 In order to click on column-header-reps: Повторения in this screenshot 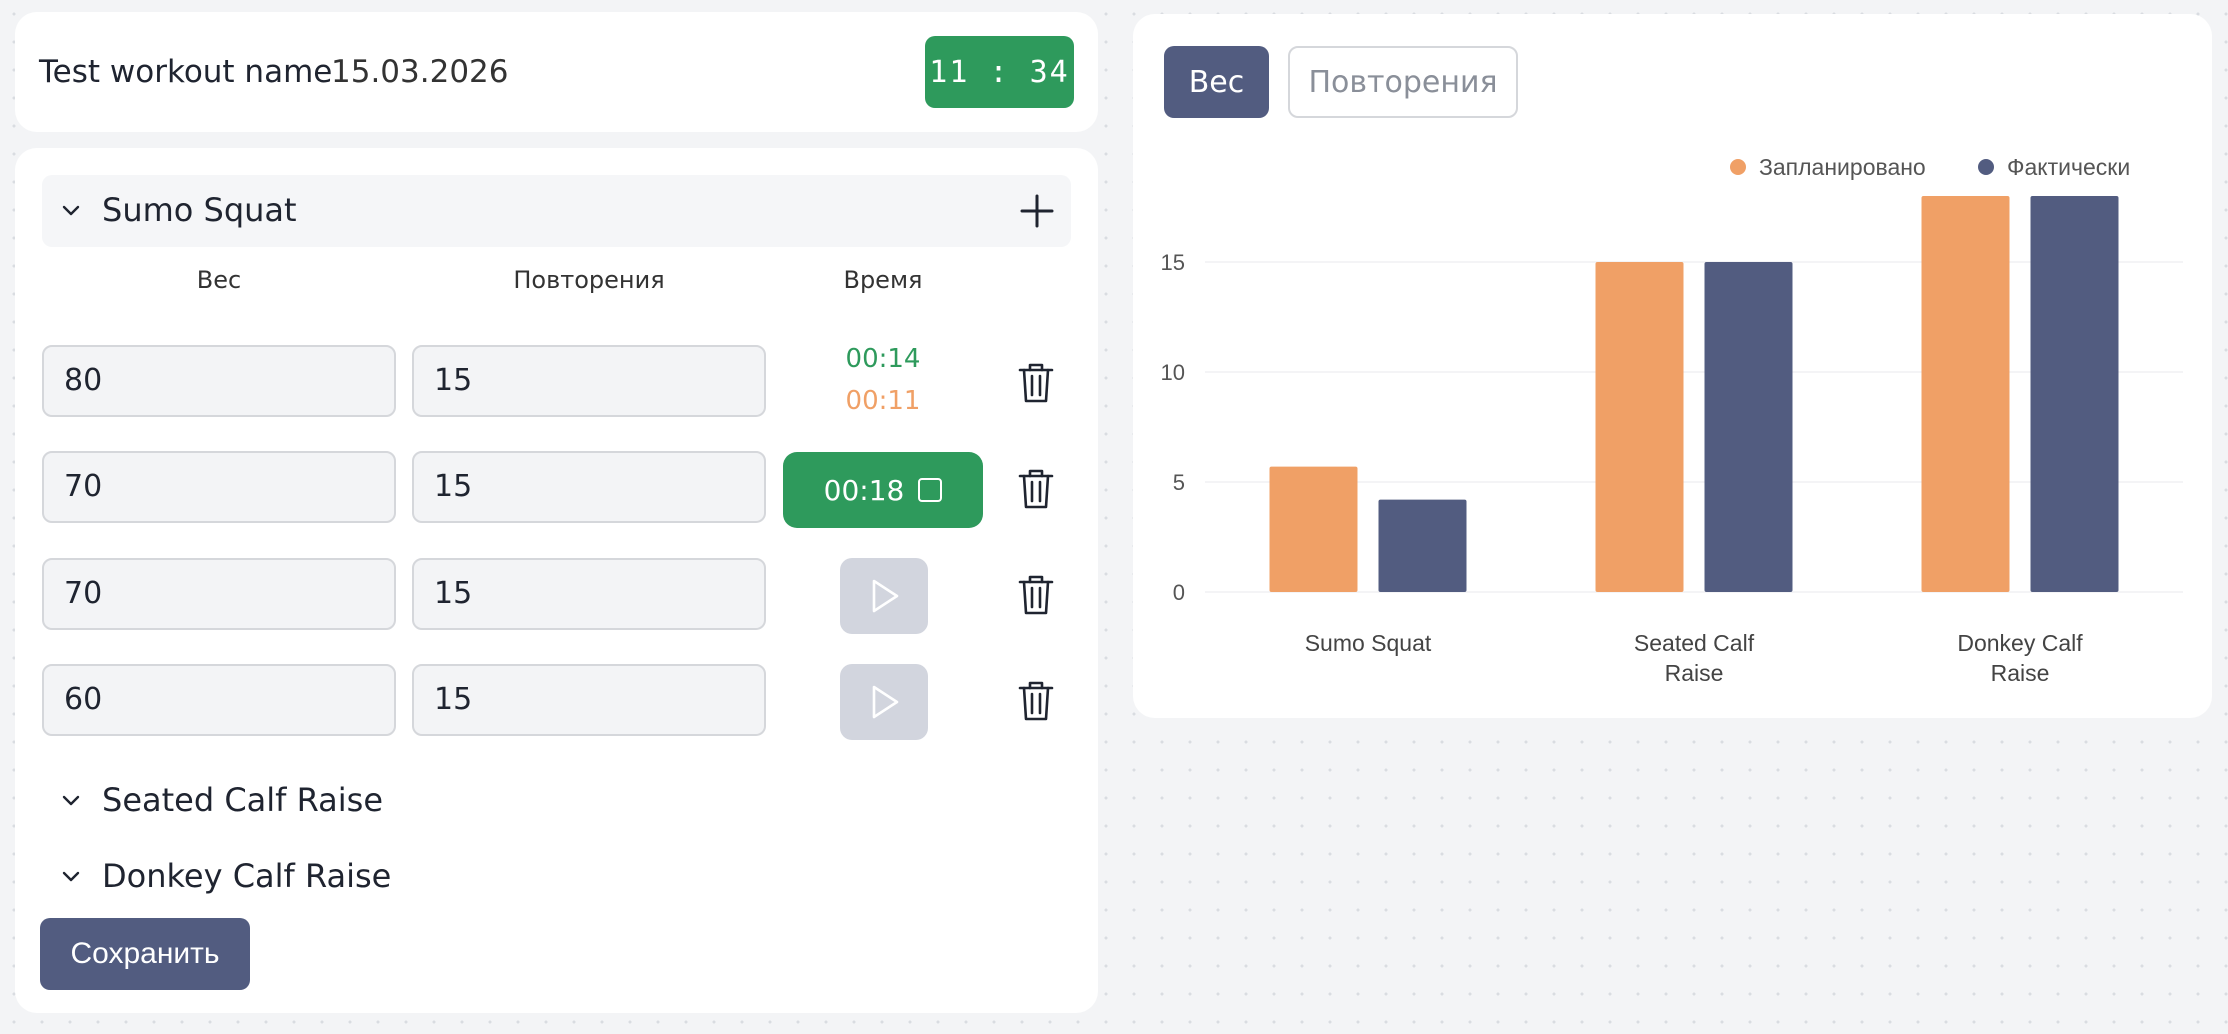, I will do `click(589, 280)`.